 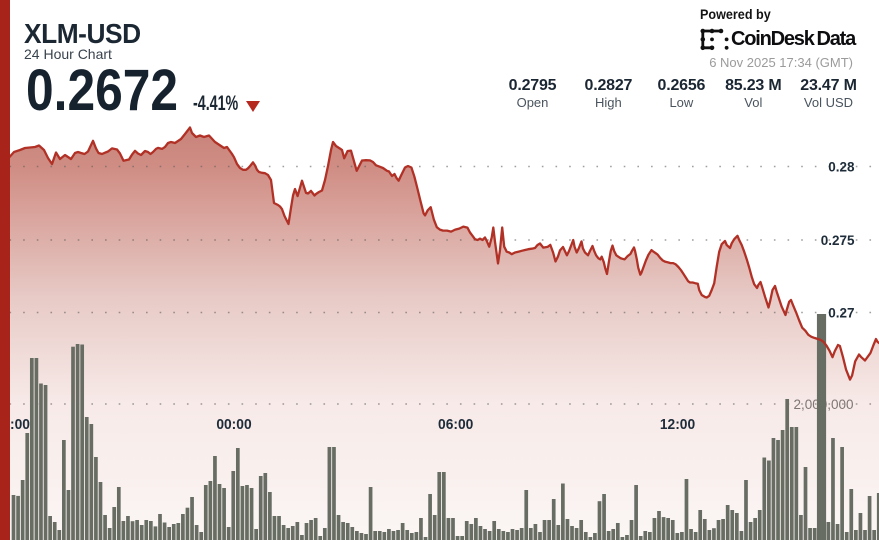 I want to click on svg-text: 12:00, so click(x=677, y=425).